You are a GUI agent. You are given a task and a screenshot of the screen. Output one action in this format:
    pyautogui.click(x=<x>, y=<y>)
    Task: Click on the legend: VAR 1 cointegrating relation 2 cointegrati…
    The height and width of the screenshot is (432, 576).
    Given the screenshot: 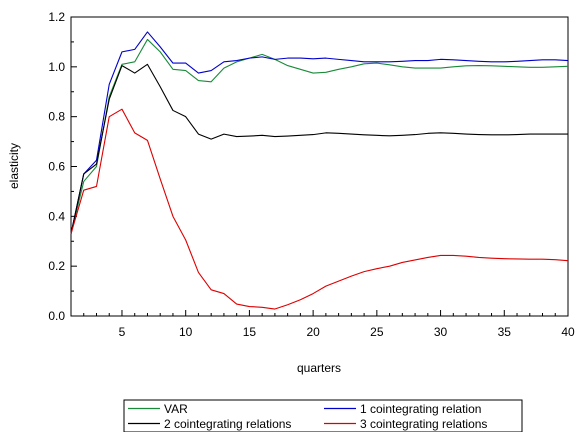 What is the action you would take?
    pyautogui.click(x=323, y=415)
    